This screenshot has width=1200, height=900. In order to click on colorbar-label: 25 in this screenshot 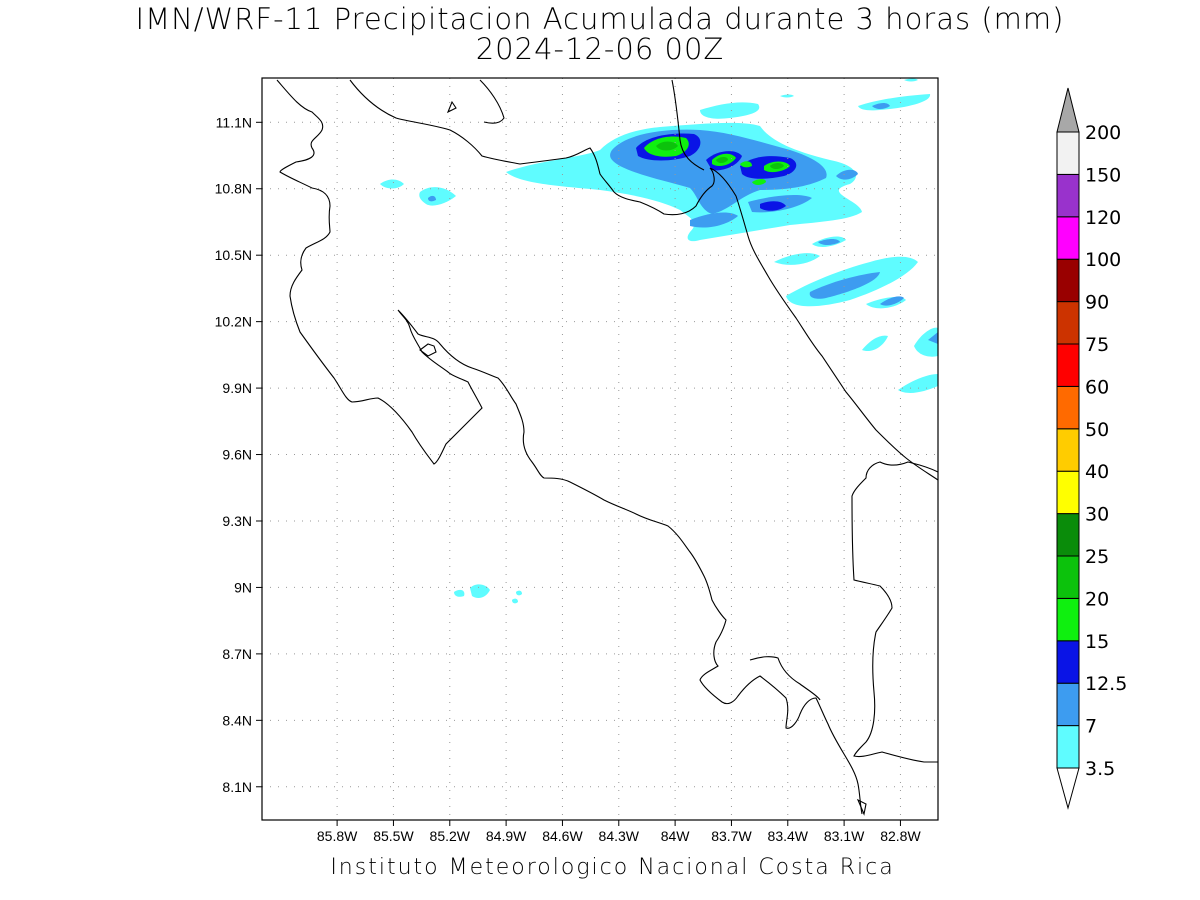, I will do `click(1097, 557)`.